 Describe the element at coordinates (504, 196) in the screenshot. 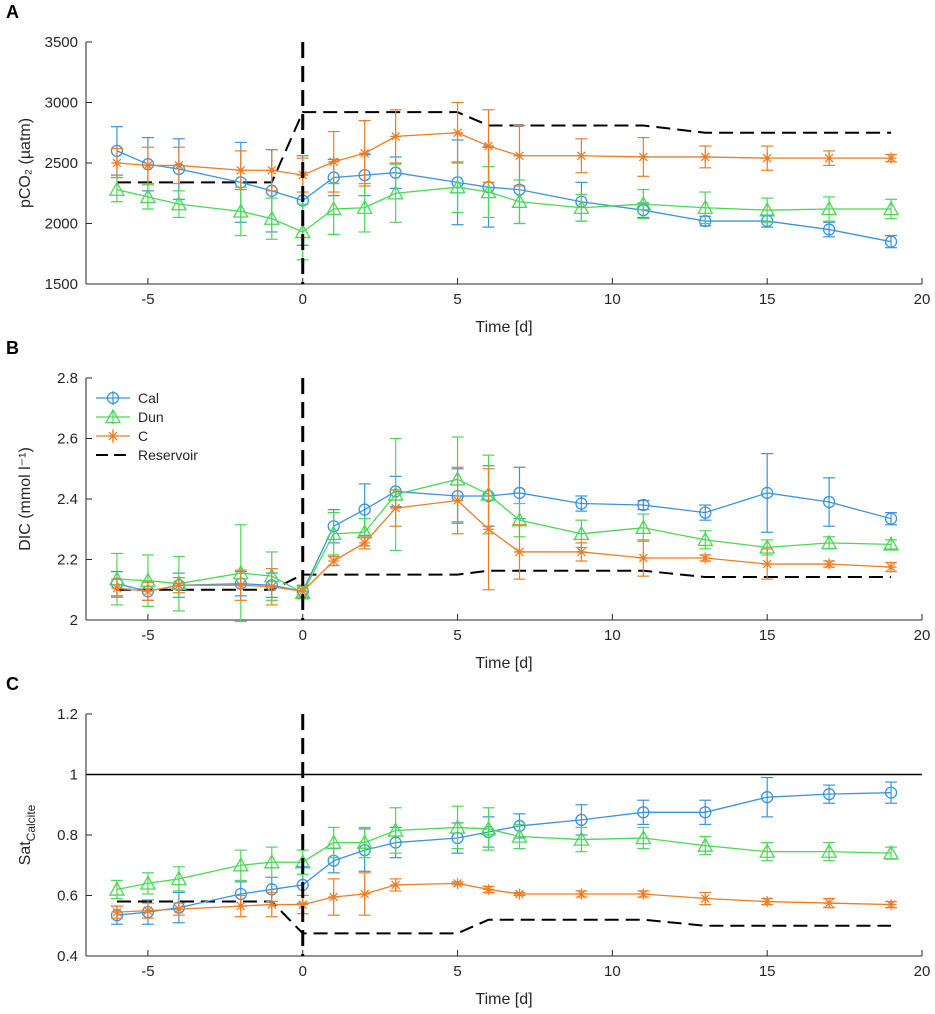

I see `panel-a-cal-line` at that location.